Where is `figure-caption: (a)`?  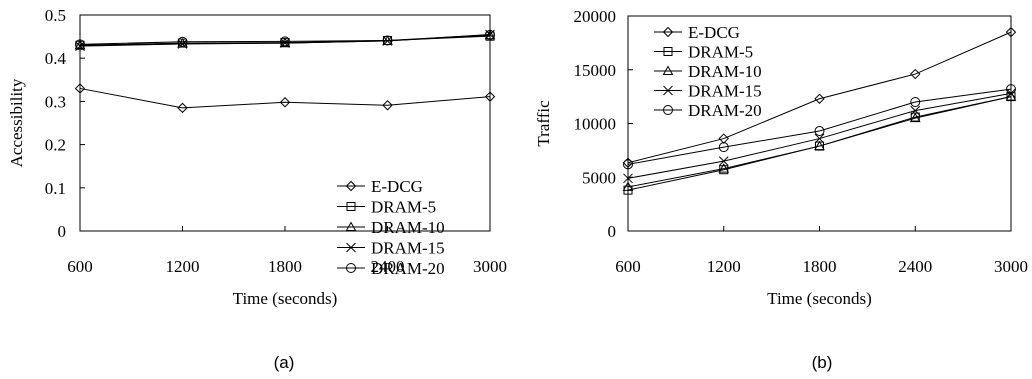
figure-caption: (a) is located at coordinates (284, 362).